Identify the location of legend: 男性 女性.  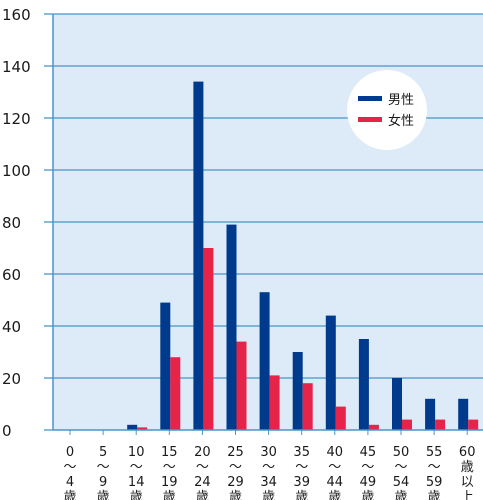
(387, 110).